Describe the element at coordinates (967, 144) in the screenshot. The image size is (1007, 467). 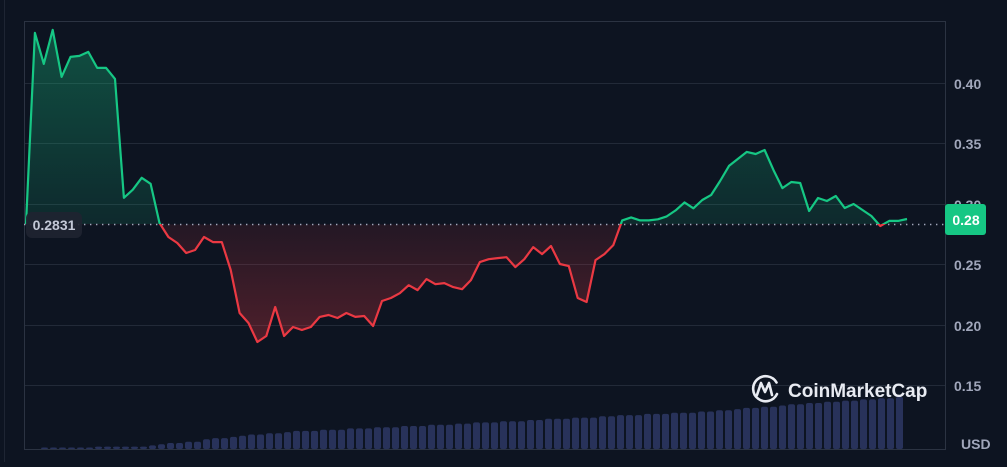
I see `y-tick-0.35: 0.35` at that location.